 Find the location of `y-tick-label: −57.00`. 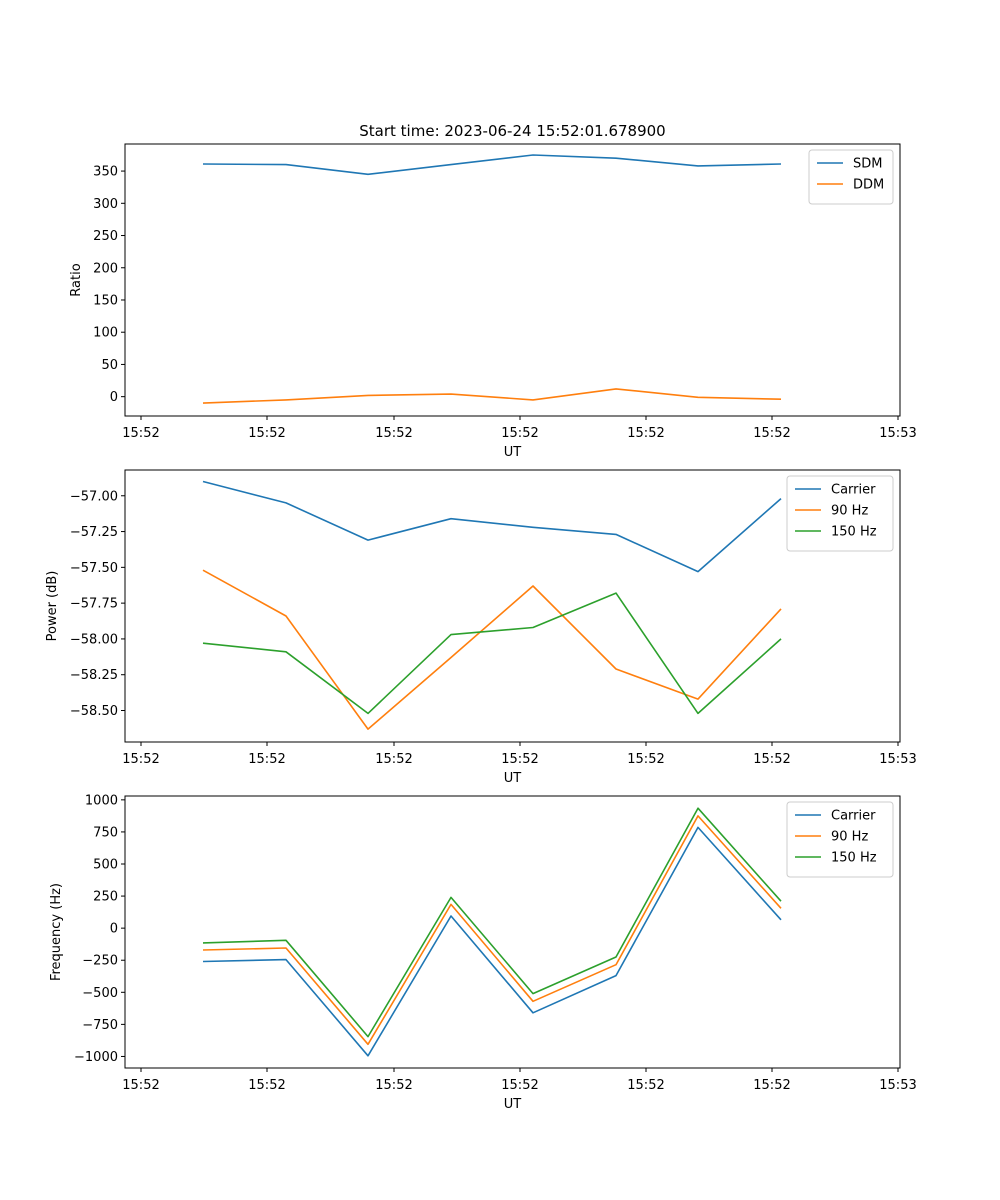

y-tick-label: −57.00 is located at coordinates (94, 496).